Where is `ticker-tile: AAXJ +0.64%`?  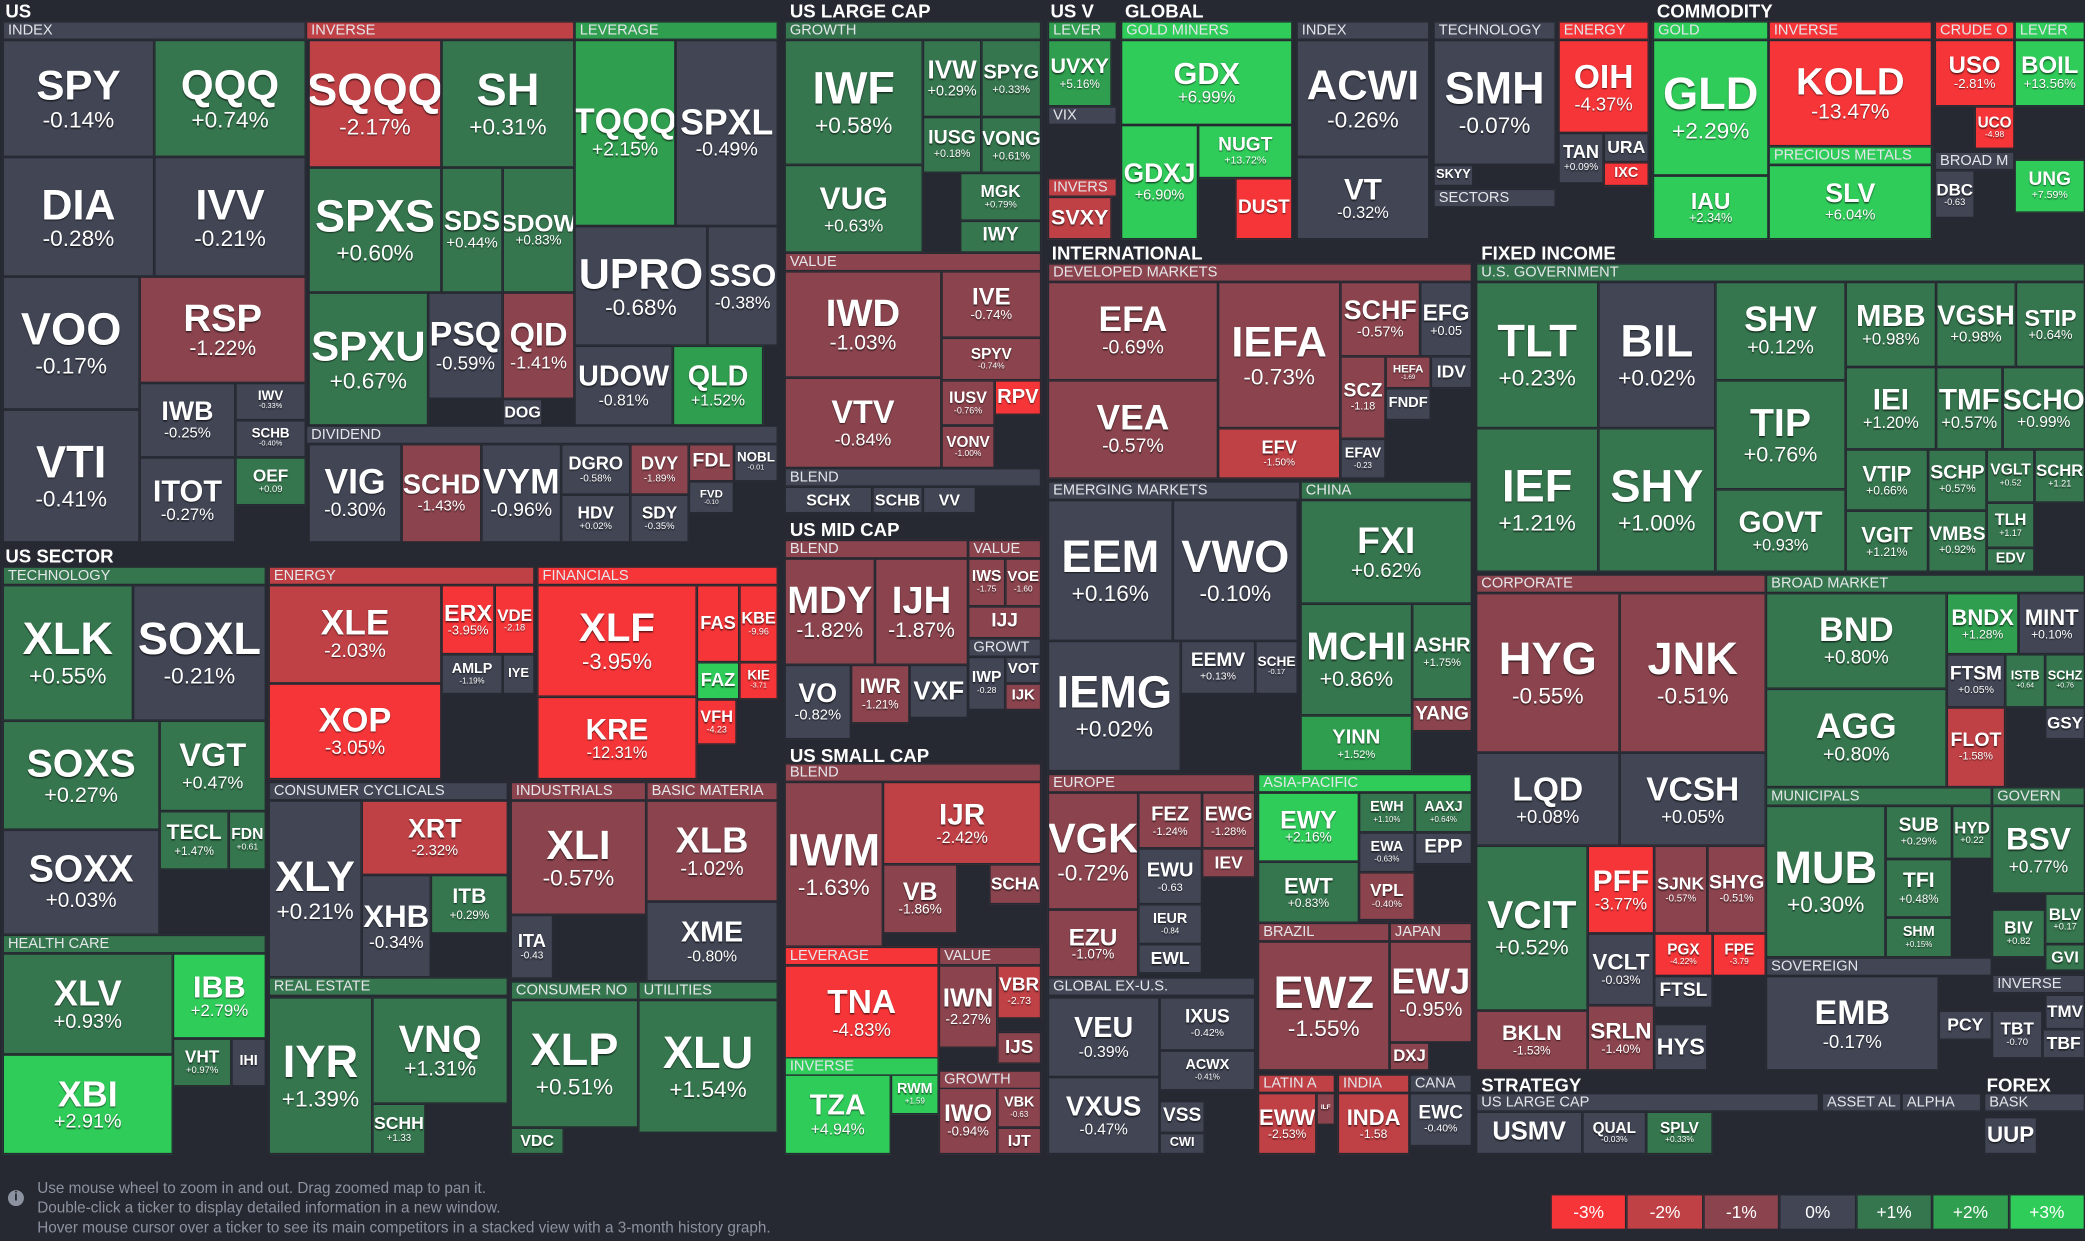
ticker-tile: AAXJ +0.64% is located at coordinates (1443, 812).